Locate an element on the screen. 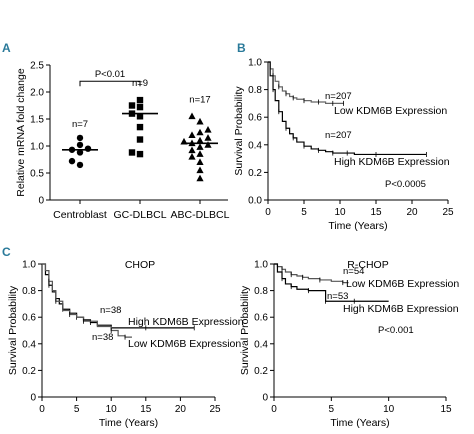 Image resolution: width=474 pixels, height=434 pixels. panel-b-x-tick-label: 5 is located at coordinates (304, 212).